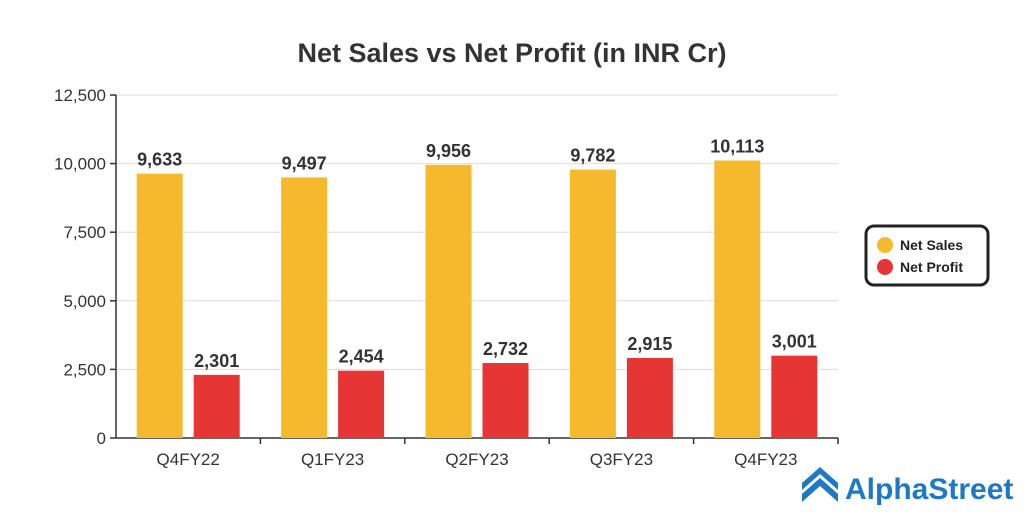 This screenshot has width=1024, height=512. Describe the element at coordinates (592, 156) in the screenshot. I see `data-label-net-sales: 9,782` at that location.